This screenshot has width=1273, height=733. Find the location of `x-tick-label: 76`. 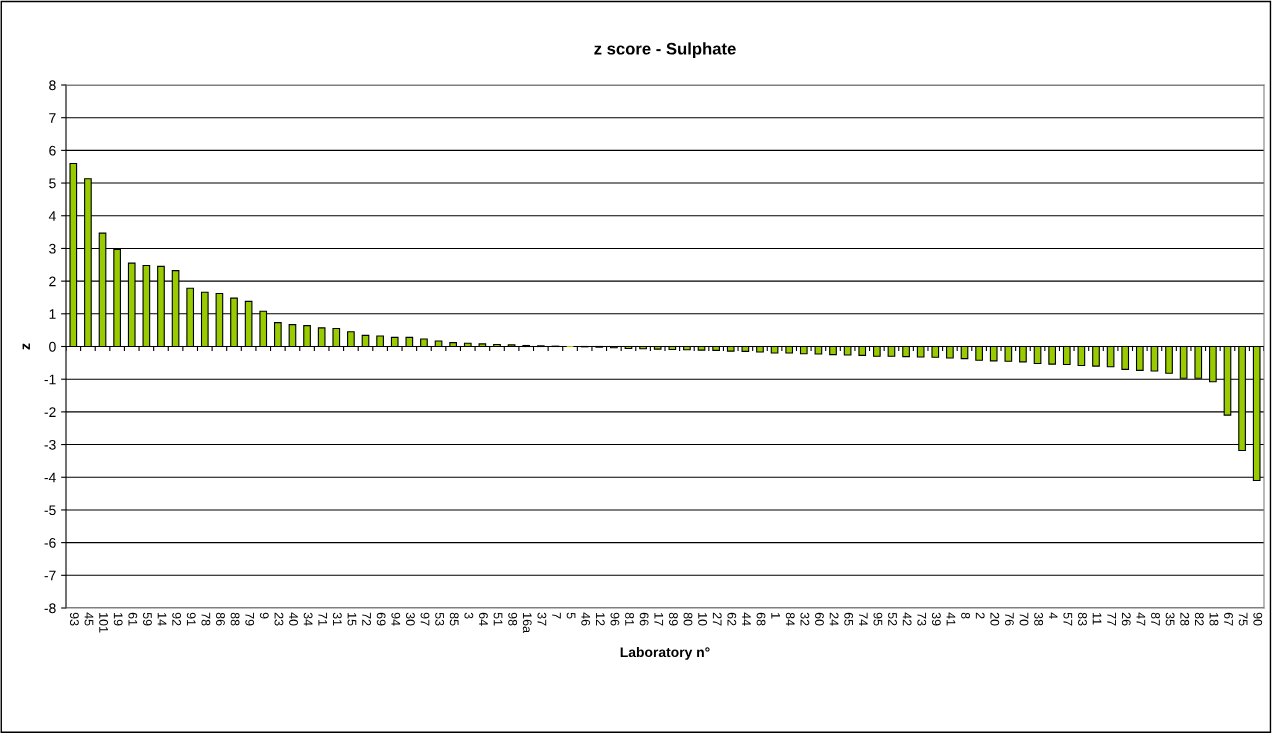

x-tick-label: 76 is located at coordinates (1009, 619).